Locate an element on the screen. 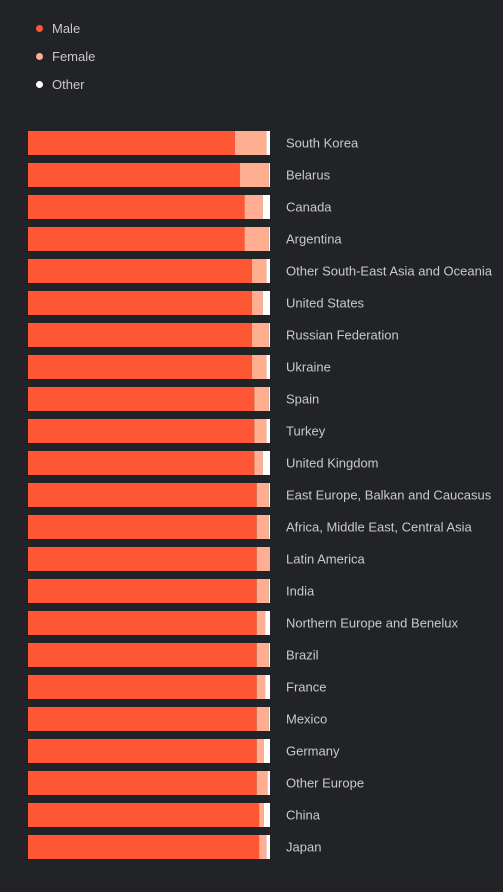 This screenshot has width=503, height=892. bar-row: Other Europe is located at coordinates (196, 783).